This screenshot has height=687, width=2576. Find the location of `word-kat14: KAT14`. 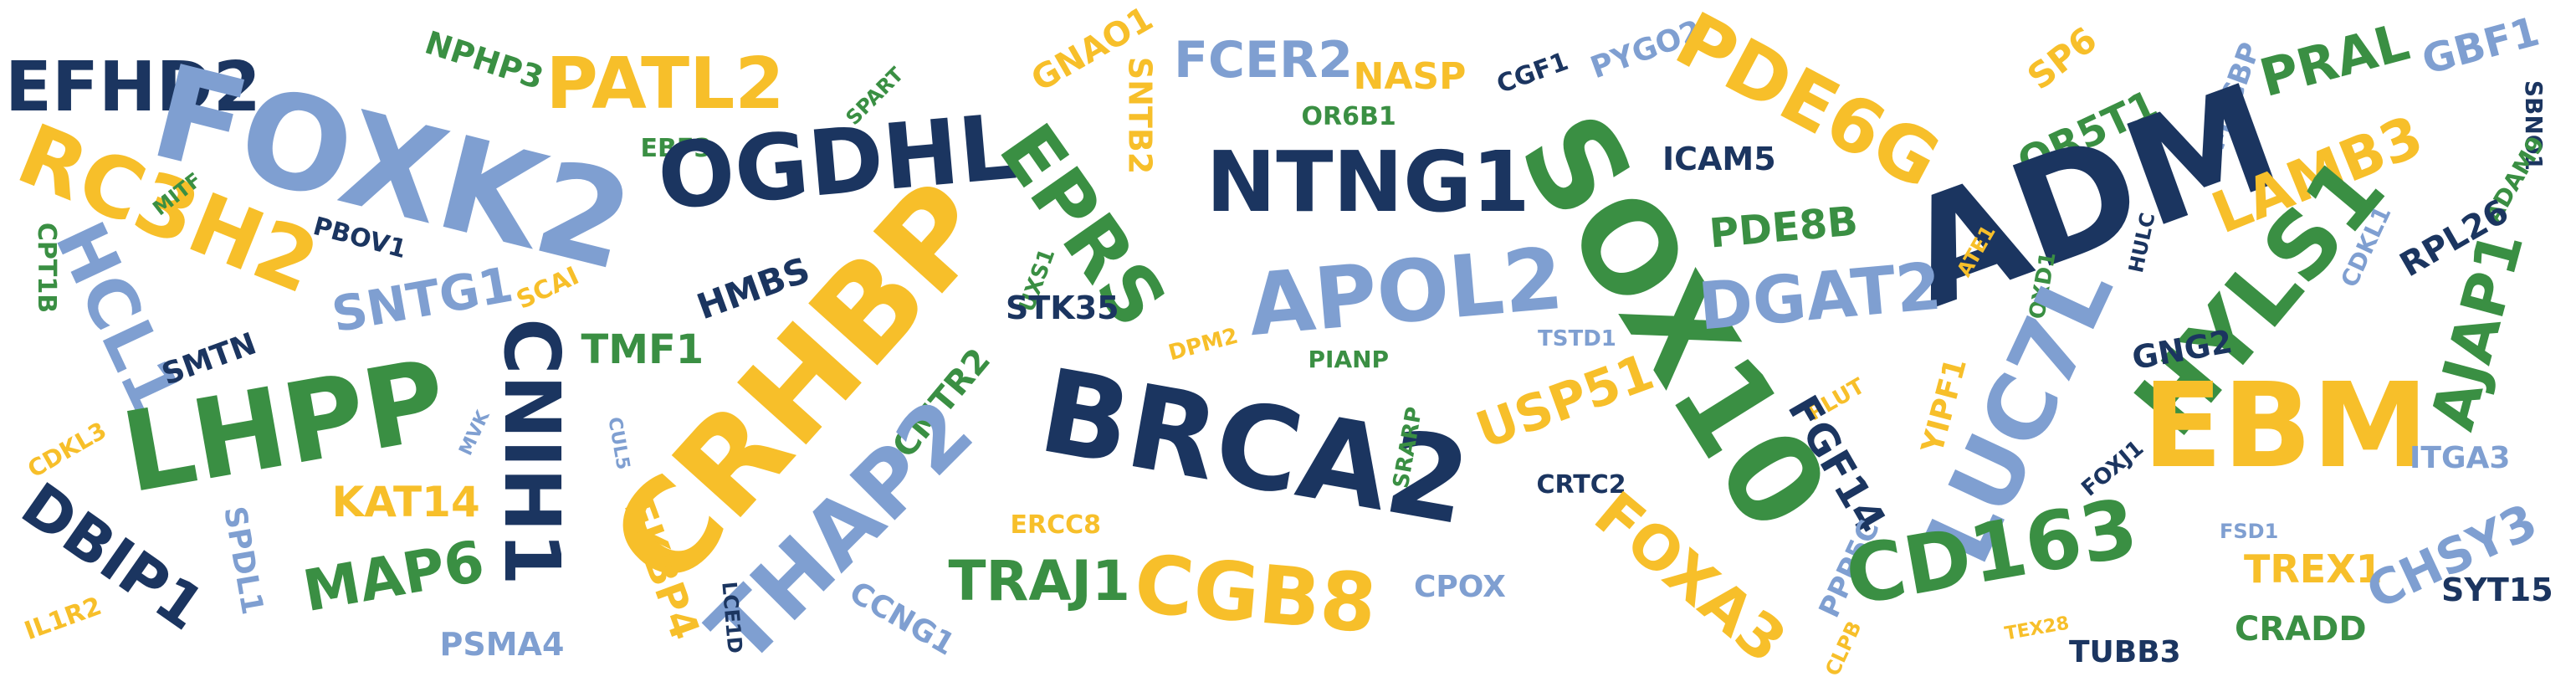

word-kat14: KAT14 is located at coordinates (406, 502).